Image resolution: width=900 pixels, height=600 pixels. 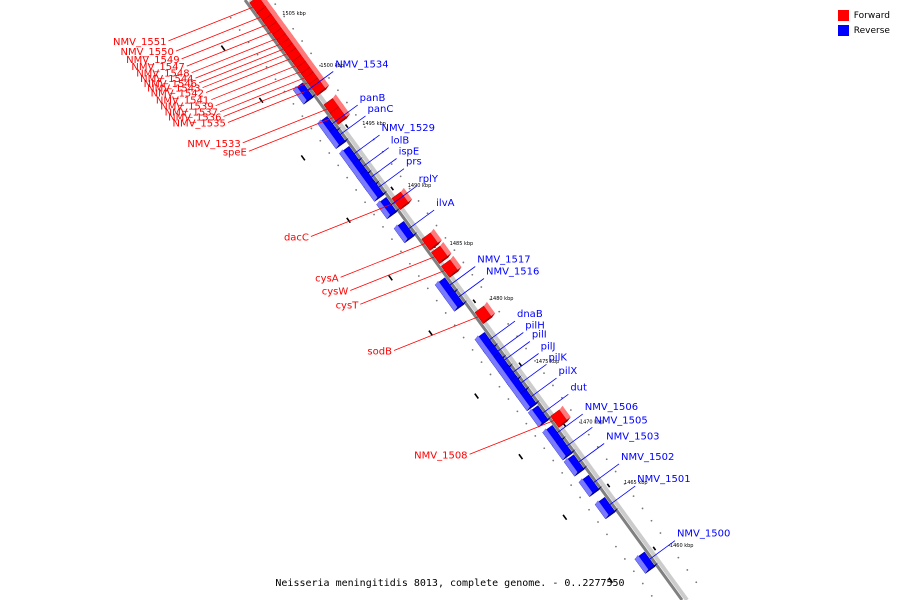 I want to click on forward-gene-label: sodB, so click(x=379, y=351).